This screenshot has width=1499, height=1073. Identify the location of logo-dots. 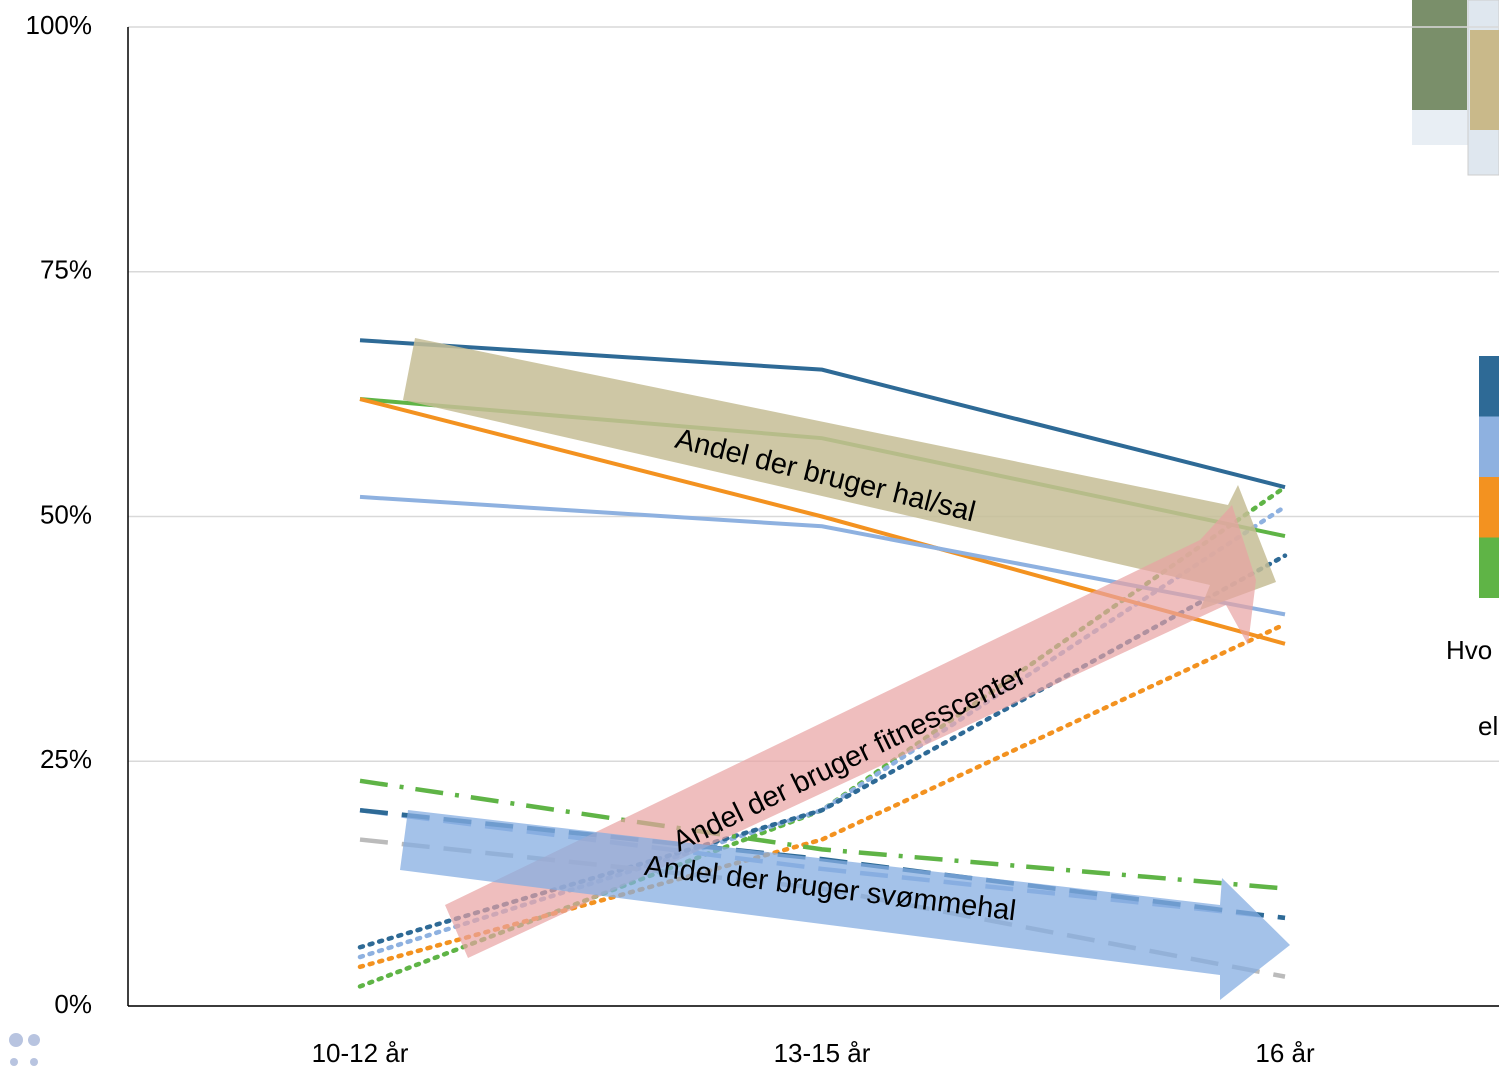
(24, 1049).